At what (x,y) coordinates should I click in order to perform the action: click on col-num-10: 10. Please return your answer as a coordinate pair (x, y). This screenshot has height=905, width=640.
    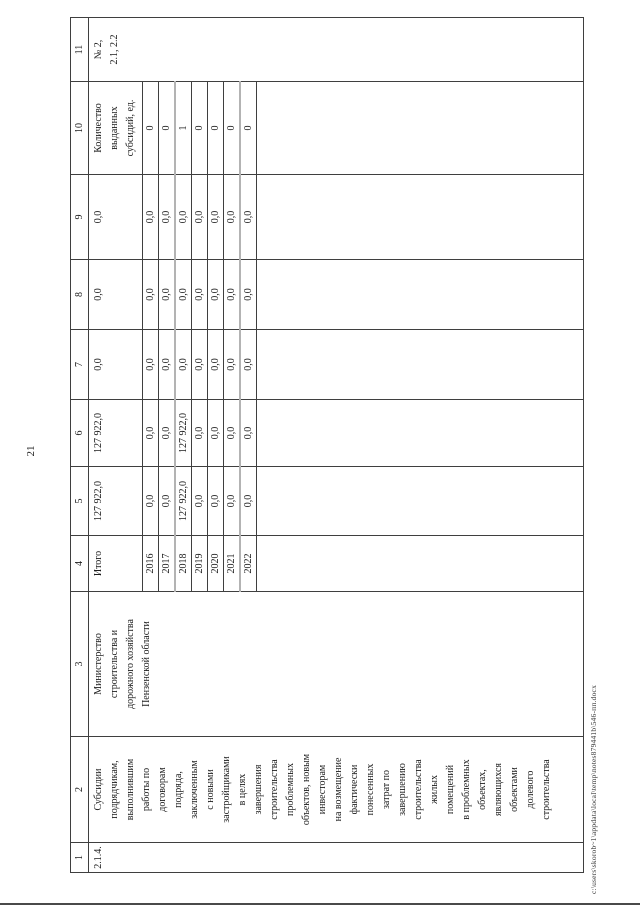
    Looking at the image, I should click on (79, 128).